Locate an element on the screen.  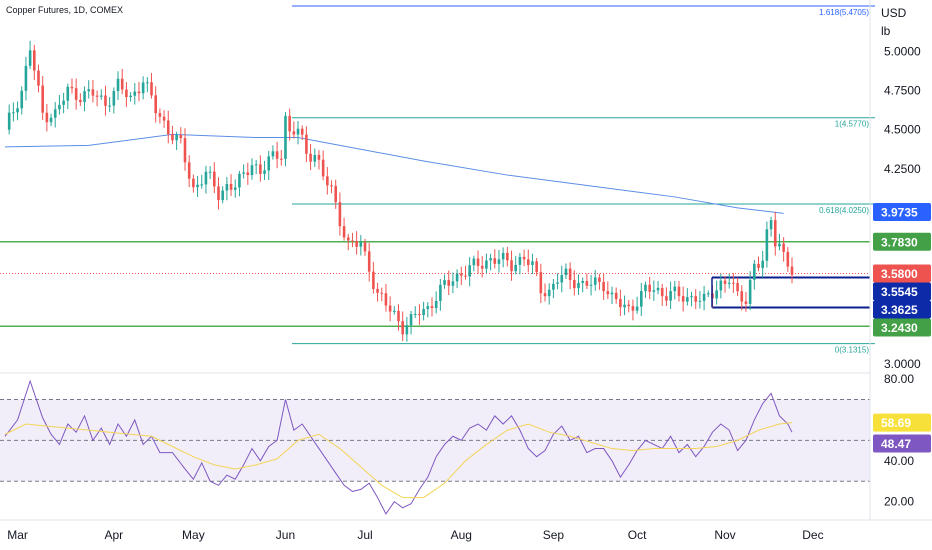
price-tag-label: 3.7830 is located at coordinates (899, 242).